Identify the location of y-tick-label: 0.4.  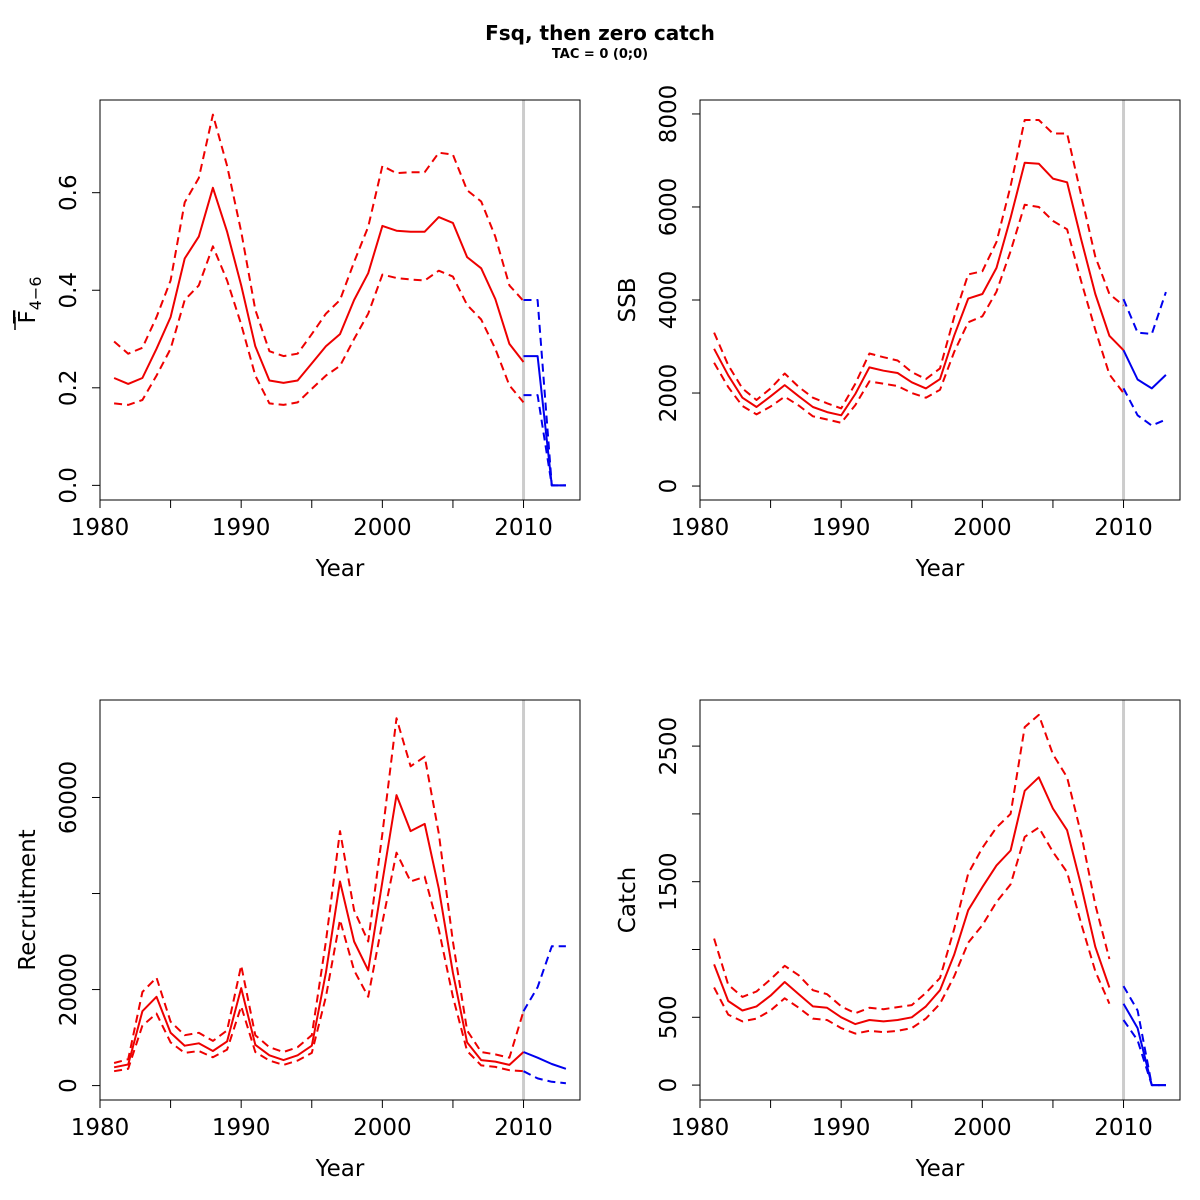
(69, 290).